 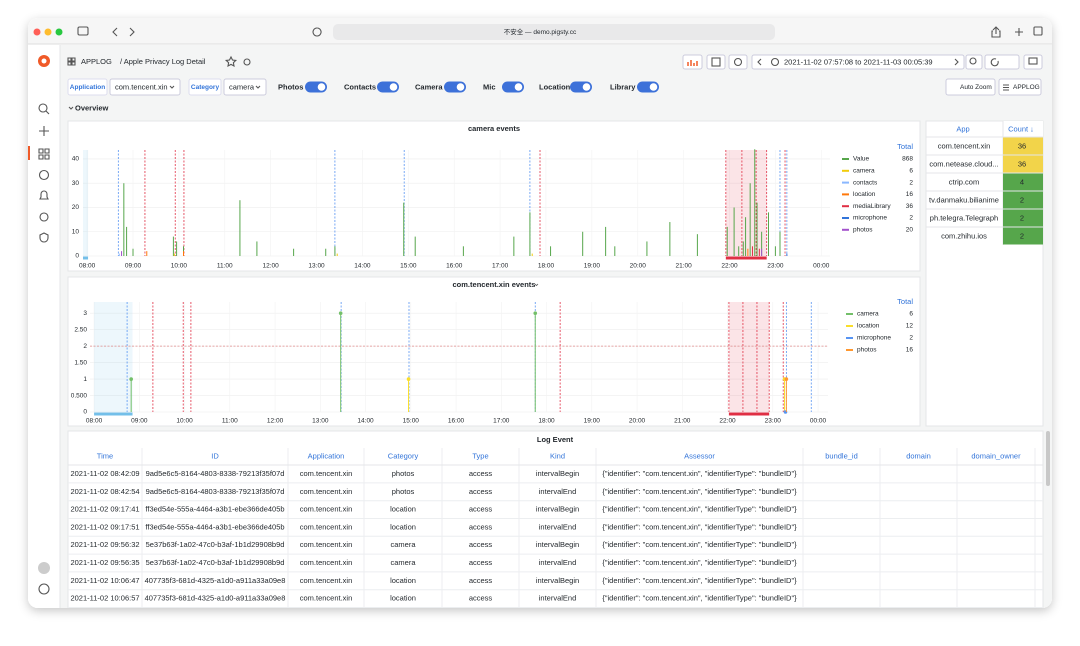 What do you see at coordinates (592, 421) in the screenshot?
I see `x-tick-label: 19:00` at bounding box center [592, 421].